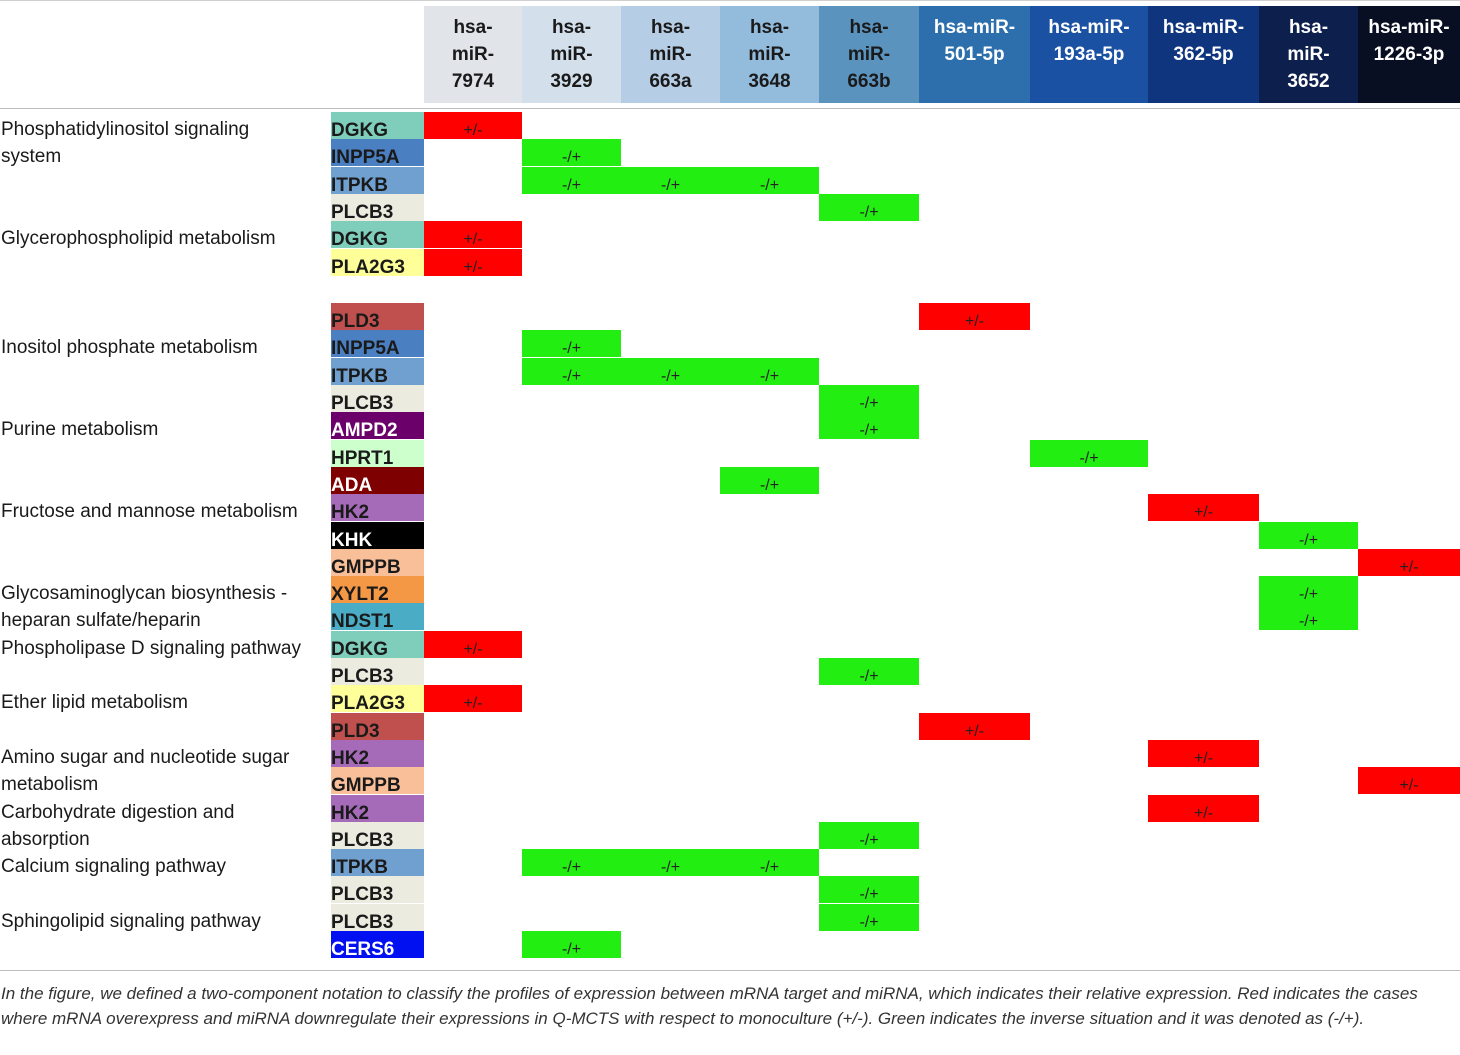  I want to click on mirna-header-1: hsa- miR- 3929, so click(571, 54).